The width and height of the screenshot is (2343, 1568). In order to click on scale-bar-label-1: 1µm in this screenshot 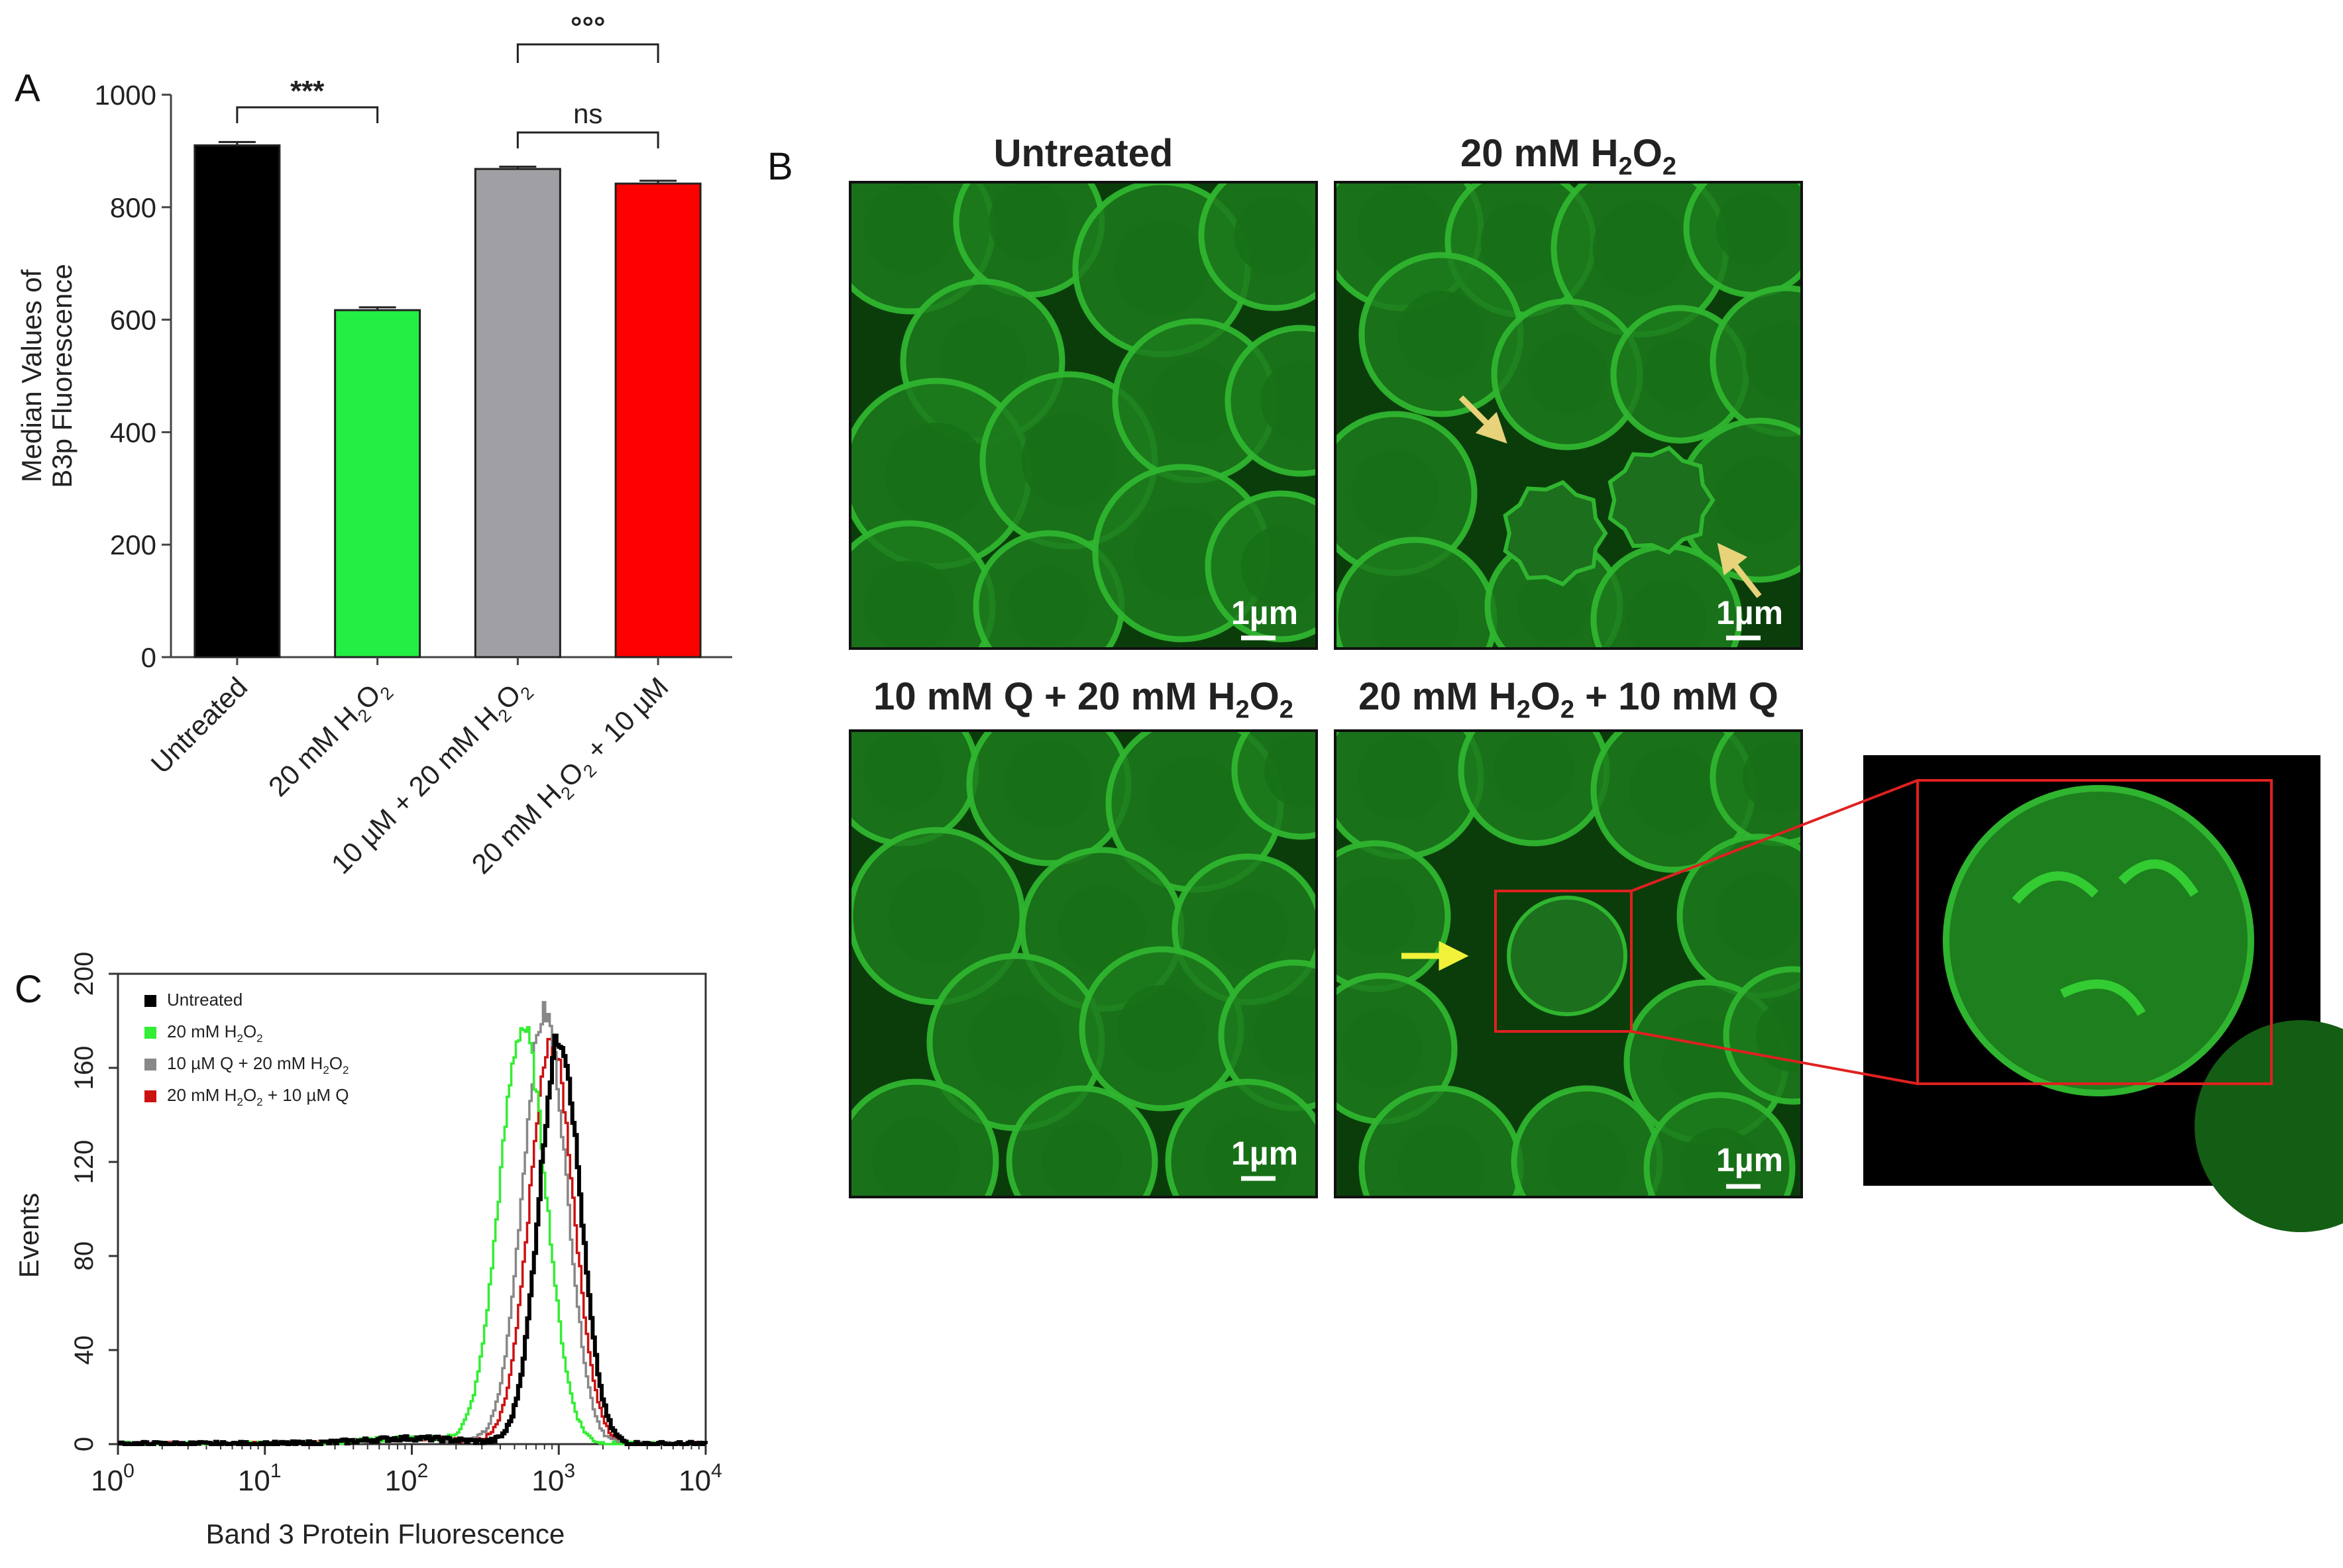, I will do `click(1265, 612)`.